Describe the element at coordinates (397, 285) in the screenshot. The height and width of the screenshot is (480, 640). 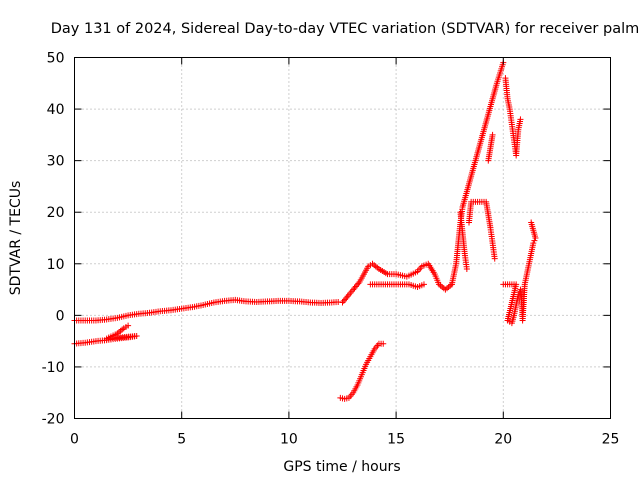
I see `series-flat-segment` at that location.